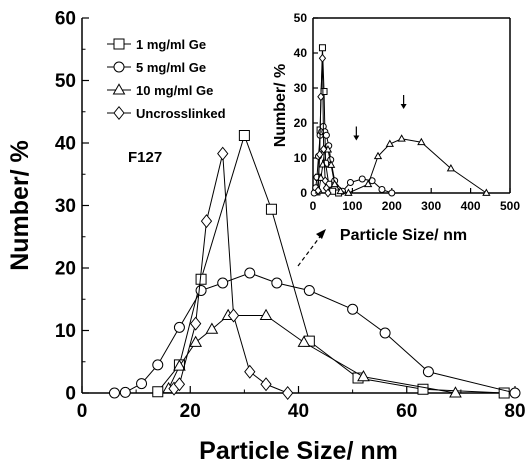 This screenshot has height=468, width=526. Describe the element at coordinates (82, 411) in the screenshot. I see `main-x-tick-label: 0` at that location.